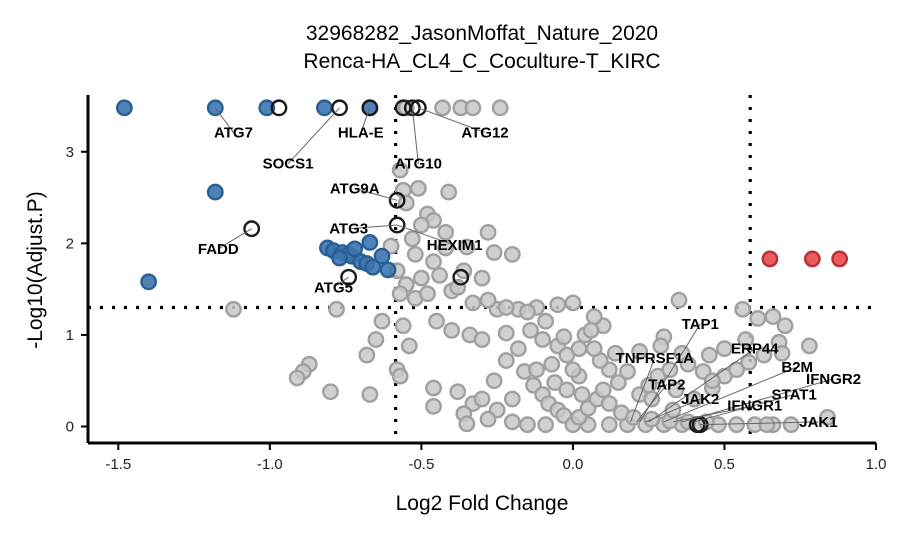 This screenshot has width=900, height=540. I want to click on annotation-label: ERP44, so click(755, 349).